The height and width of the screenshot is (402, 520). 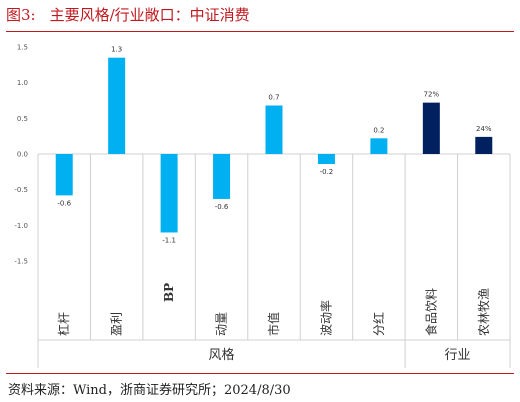 I want to click on category-label: 市值, so click(x=273, y=324).